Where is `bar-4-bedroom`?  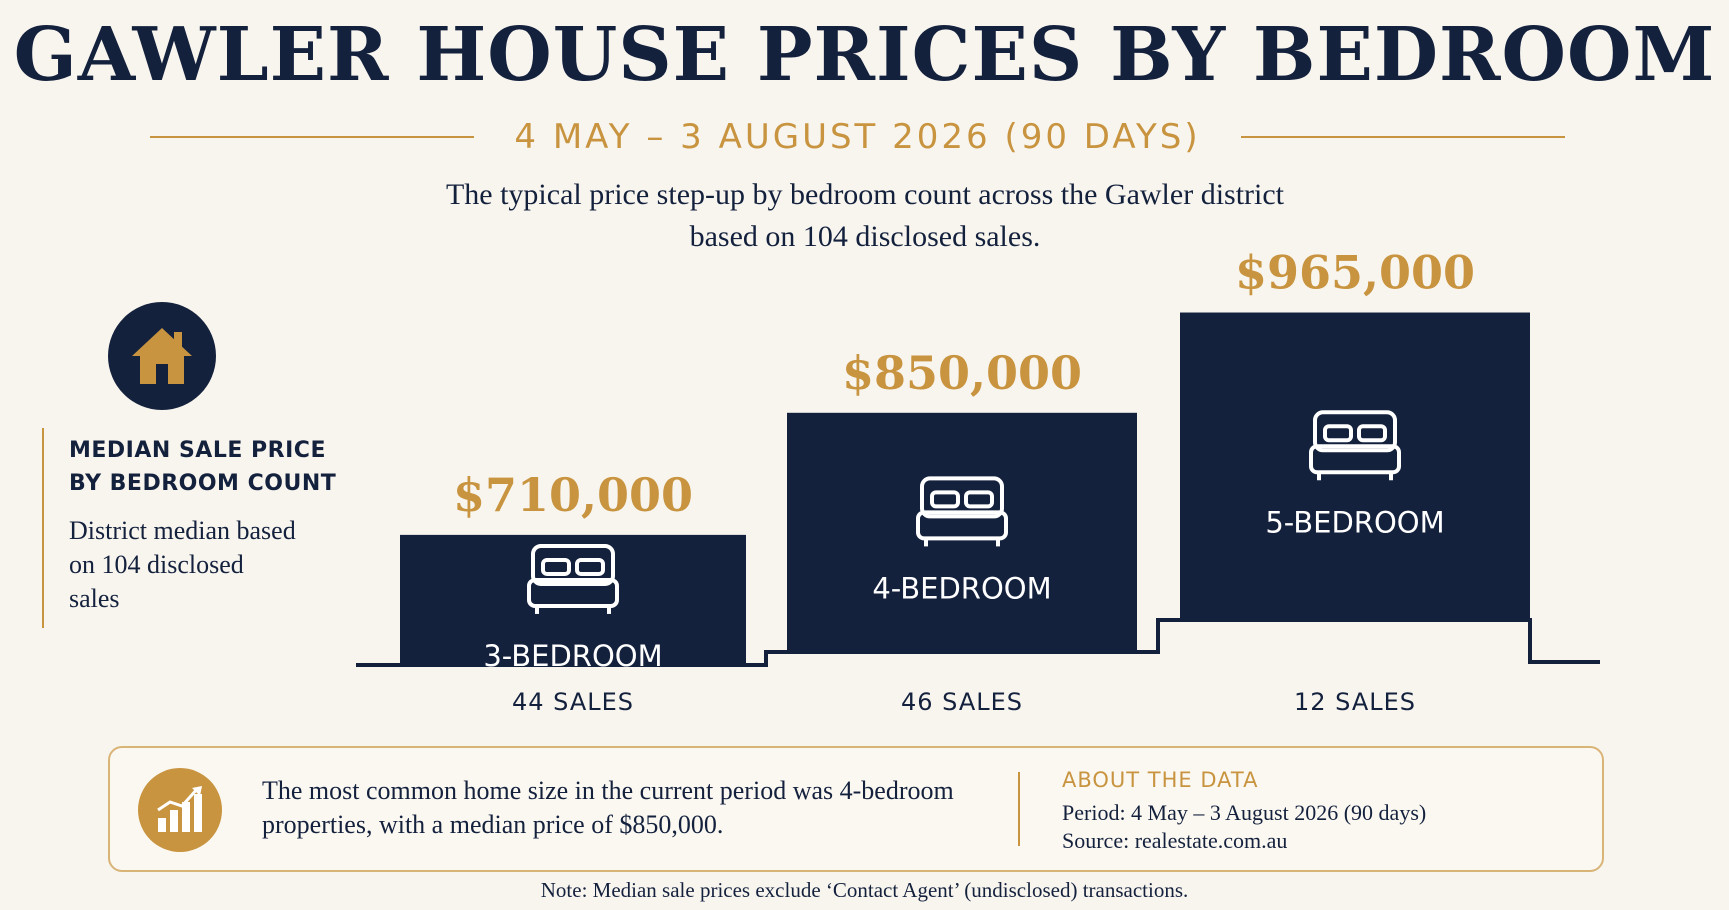
bar-4-bedroom is located at coordinates (962, 532).